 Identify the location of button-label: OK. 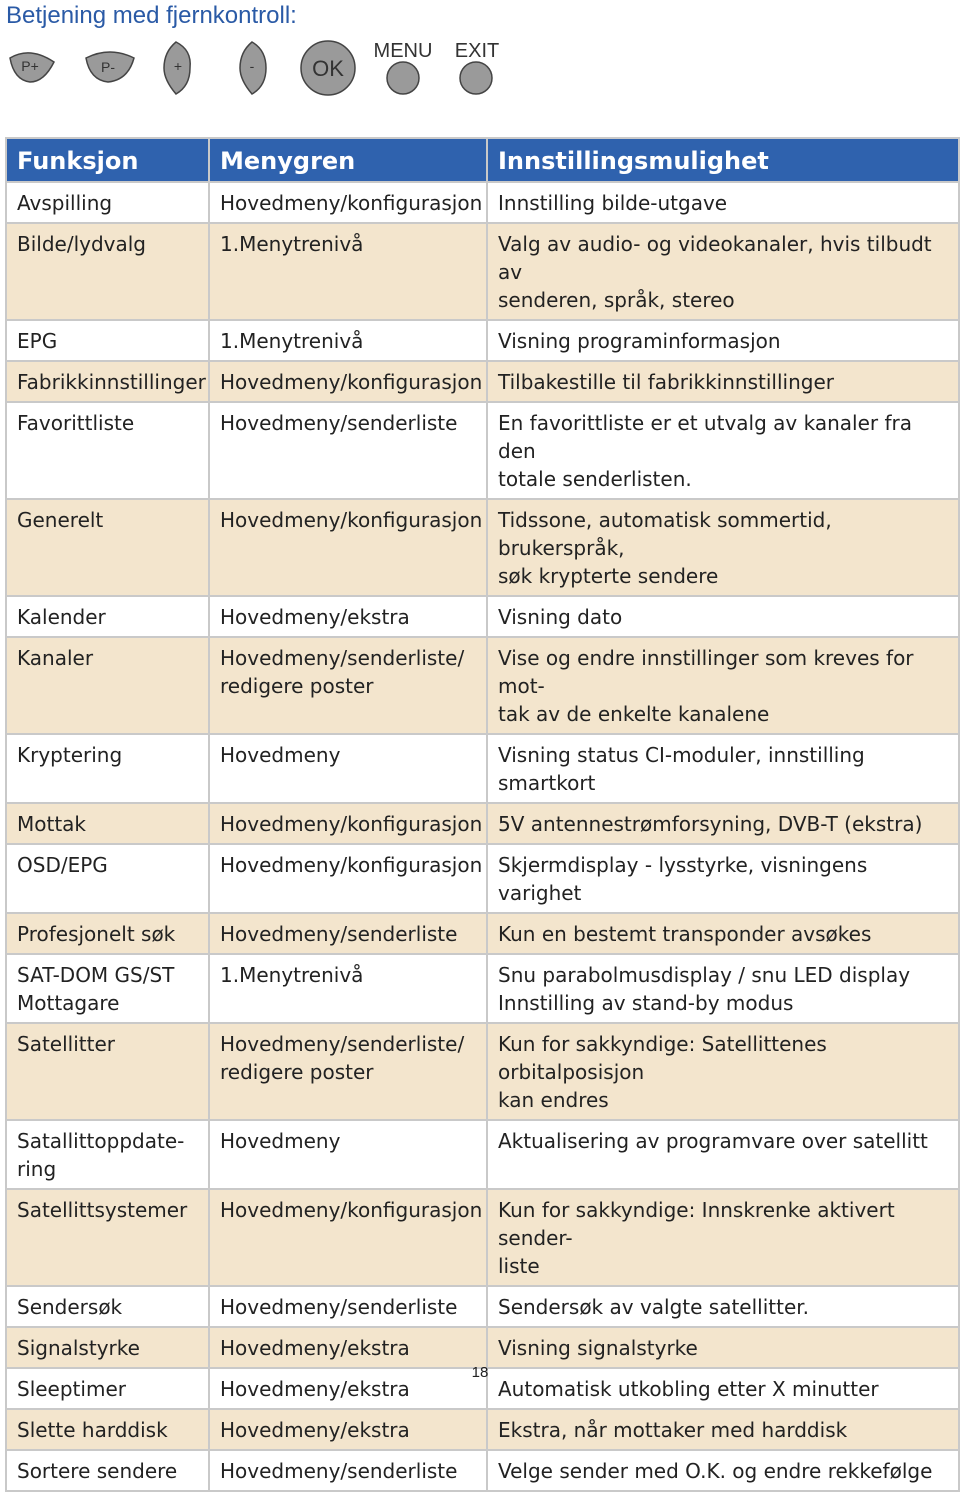
(328, 68).